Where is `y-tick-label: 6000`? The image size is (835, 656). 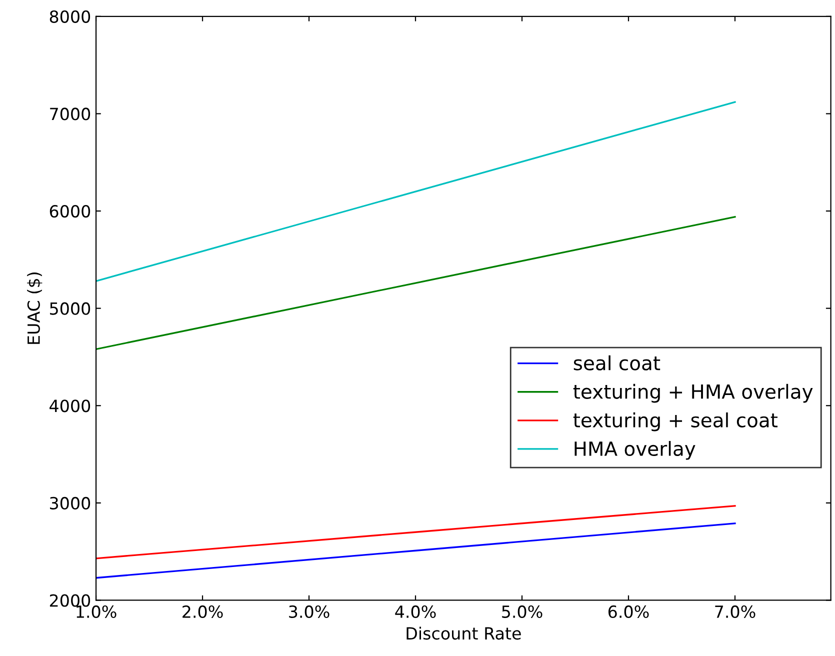
y-tick-label: 6000 is located at coordinates (70, 211).